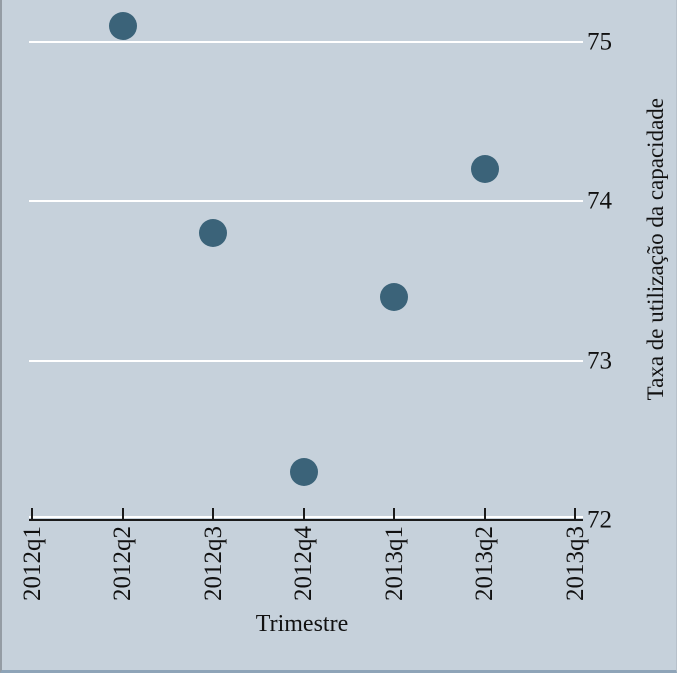  Describe the element at coordinates (122, 25) in the screenshot. I see `data-point-2012q2` at that location.